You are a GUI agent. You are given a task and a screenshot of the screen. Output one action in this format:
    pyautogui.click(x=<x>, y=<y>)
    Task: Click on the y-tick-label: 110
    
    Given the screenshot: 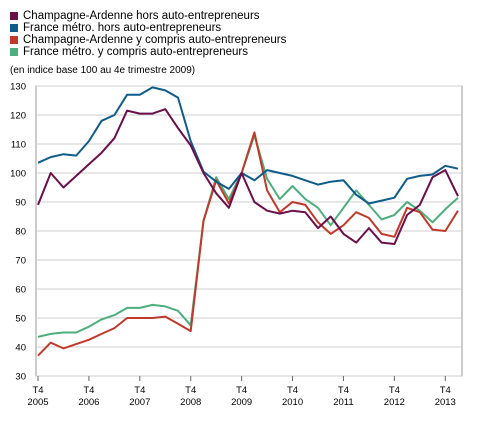 What is the action you would take?
    pyautogui.click(x=18, y=145)
    